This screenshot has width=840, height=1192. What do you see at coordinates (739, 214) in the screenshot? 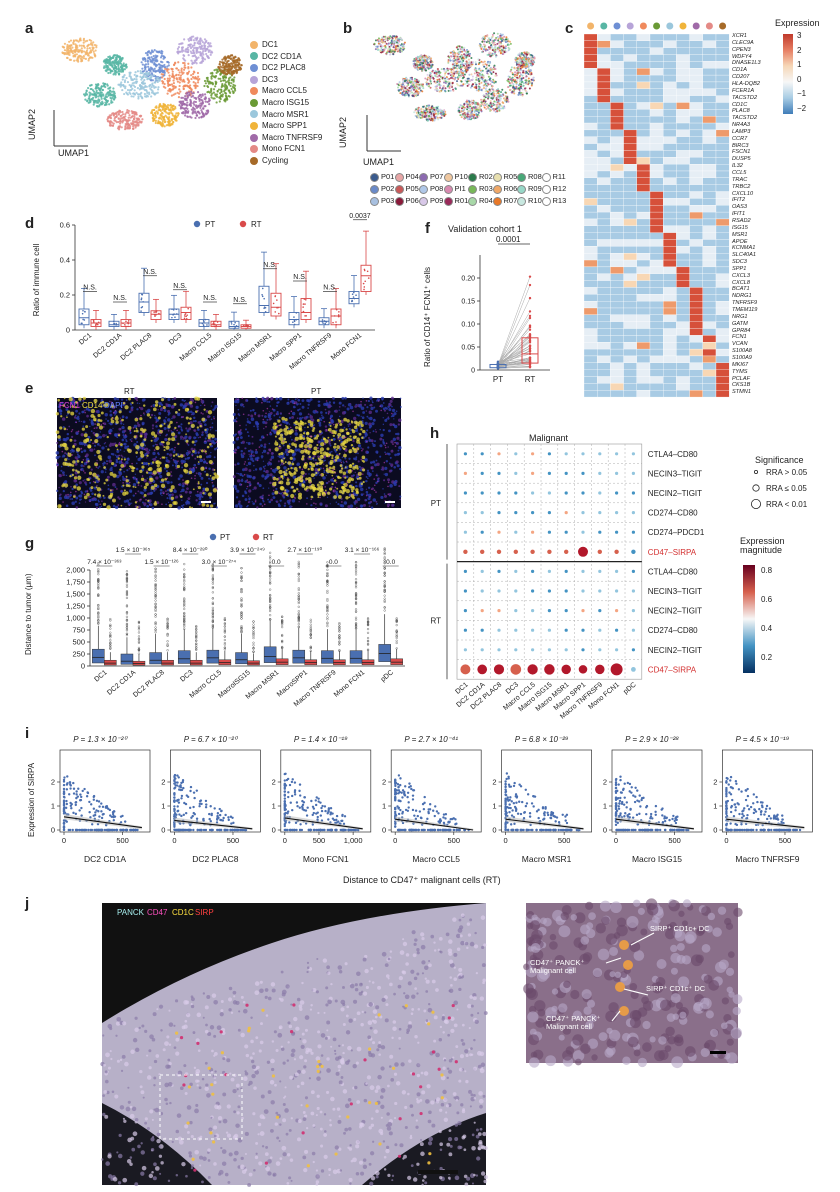
I see `gene-label: IFIT1` at bounding box center [739, 214].